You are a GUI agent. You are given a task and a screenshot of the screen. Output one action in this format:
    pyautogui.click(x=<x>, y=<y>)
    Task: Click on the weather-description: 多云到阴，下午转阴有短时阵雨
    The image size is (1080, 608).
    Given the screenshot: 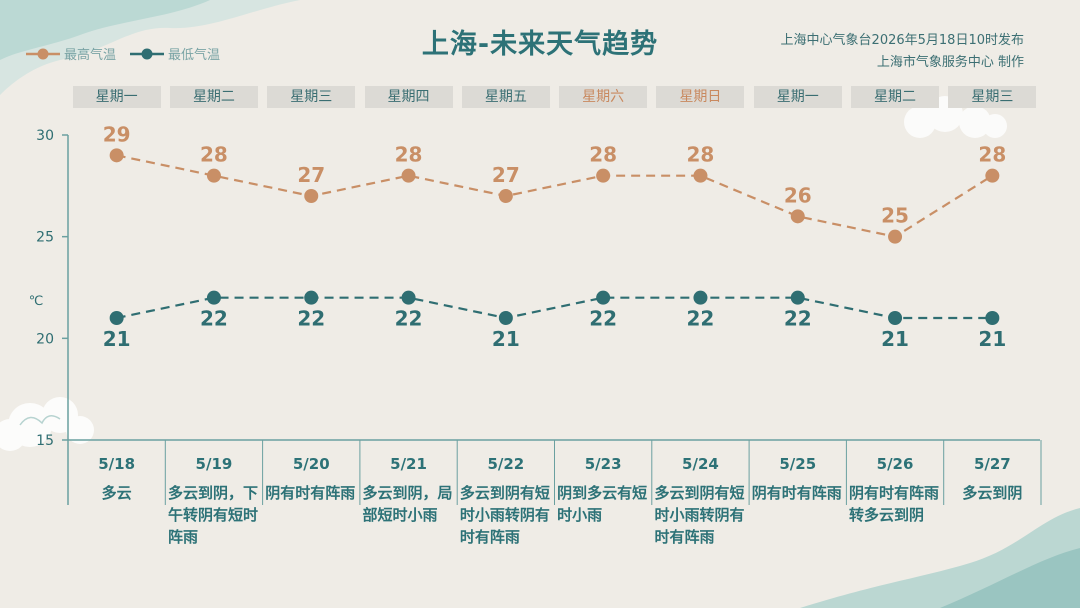 What is the action you would take?
    pyautogui.click(x=212, y=515)
    